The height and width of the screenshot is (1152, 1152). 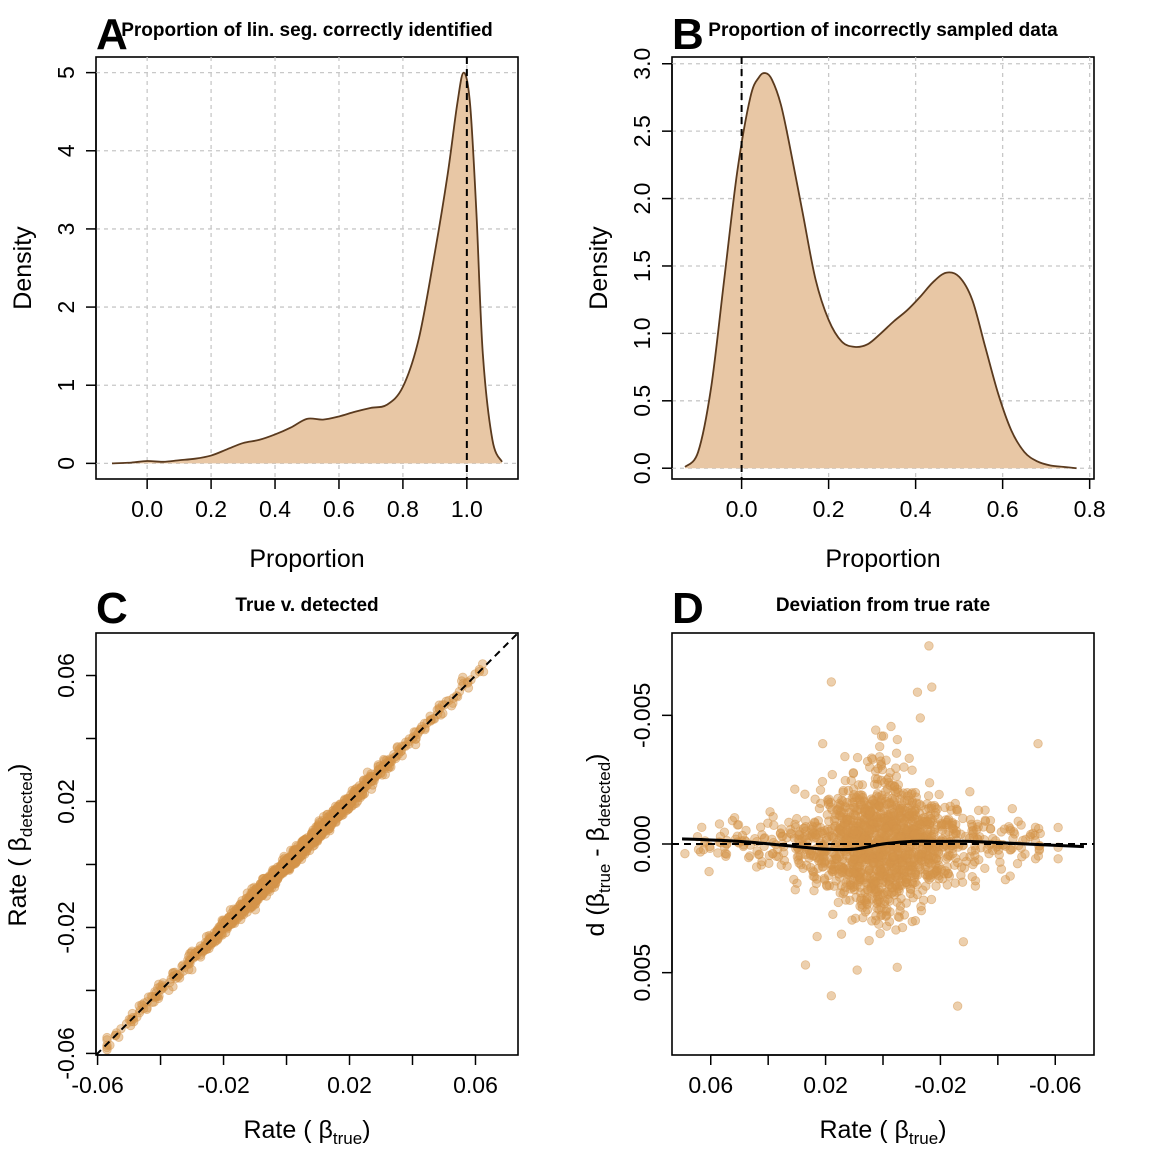 I want to click on panel-b-title: Proportion of incorrectly sampled data, so click(x=883, y=30).